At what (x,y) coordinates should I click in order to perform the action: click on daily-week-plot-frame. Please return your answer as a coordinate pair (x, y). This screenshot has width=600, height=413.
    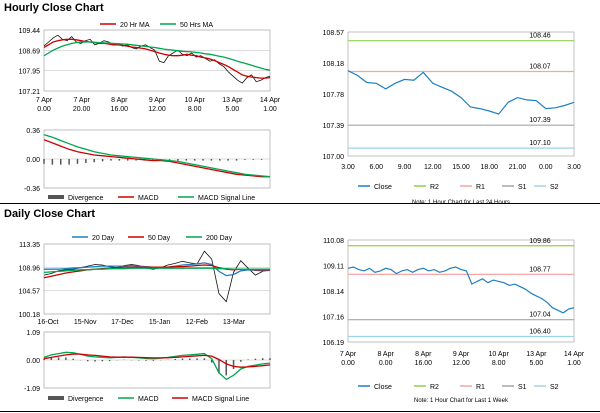
    Looking at the image, I should click on (461, 291).